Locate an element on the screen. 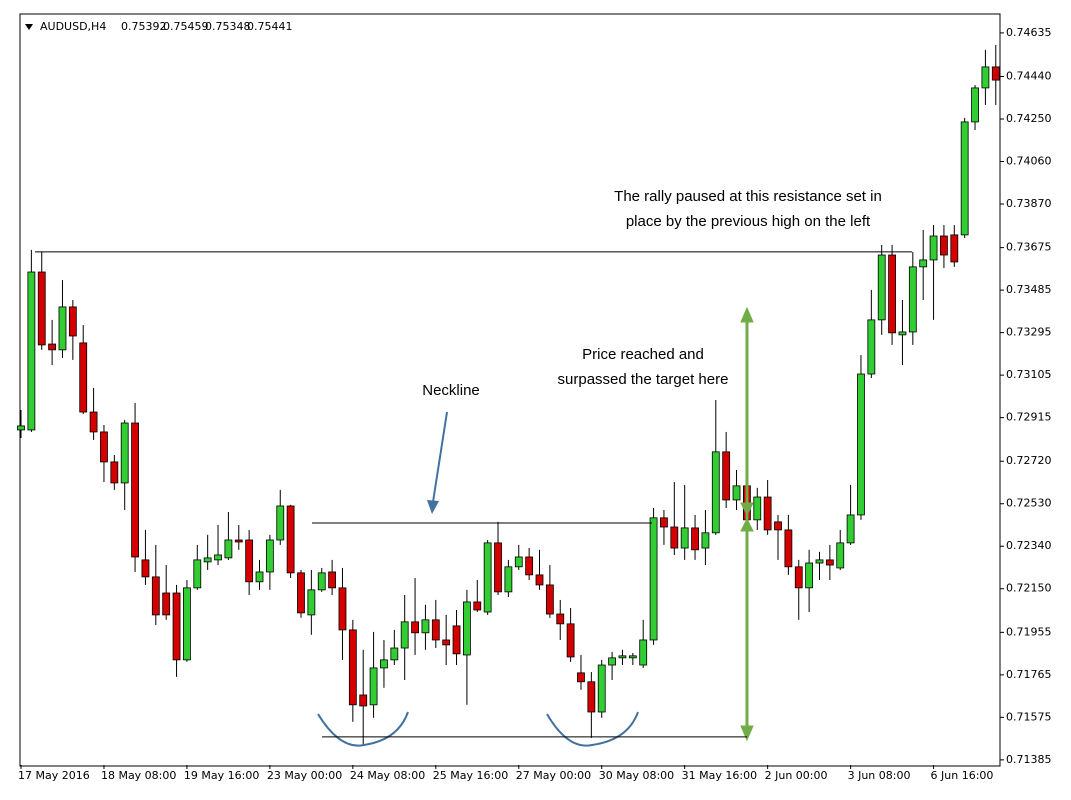 Image resolution: width=1071 pixels, height=800 pixels. x-tick-label: 18 May 08:00 is located at coordinates (138, 775).